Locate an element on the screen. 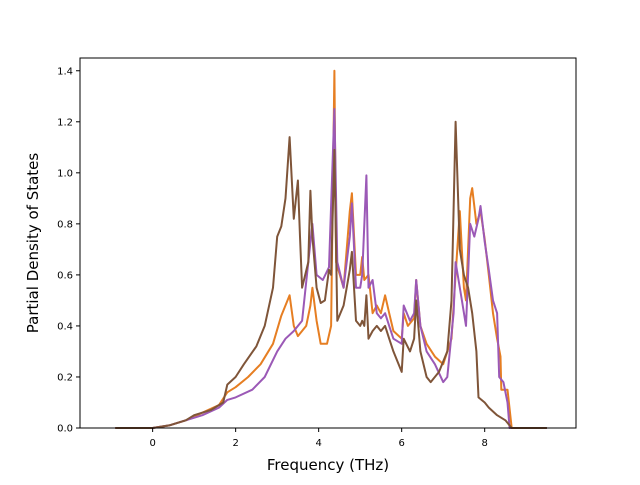 This screenshot has height=485, width=640. x-tick-label: 6 is located at coordinates (401, 443).